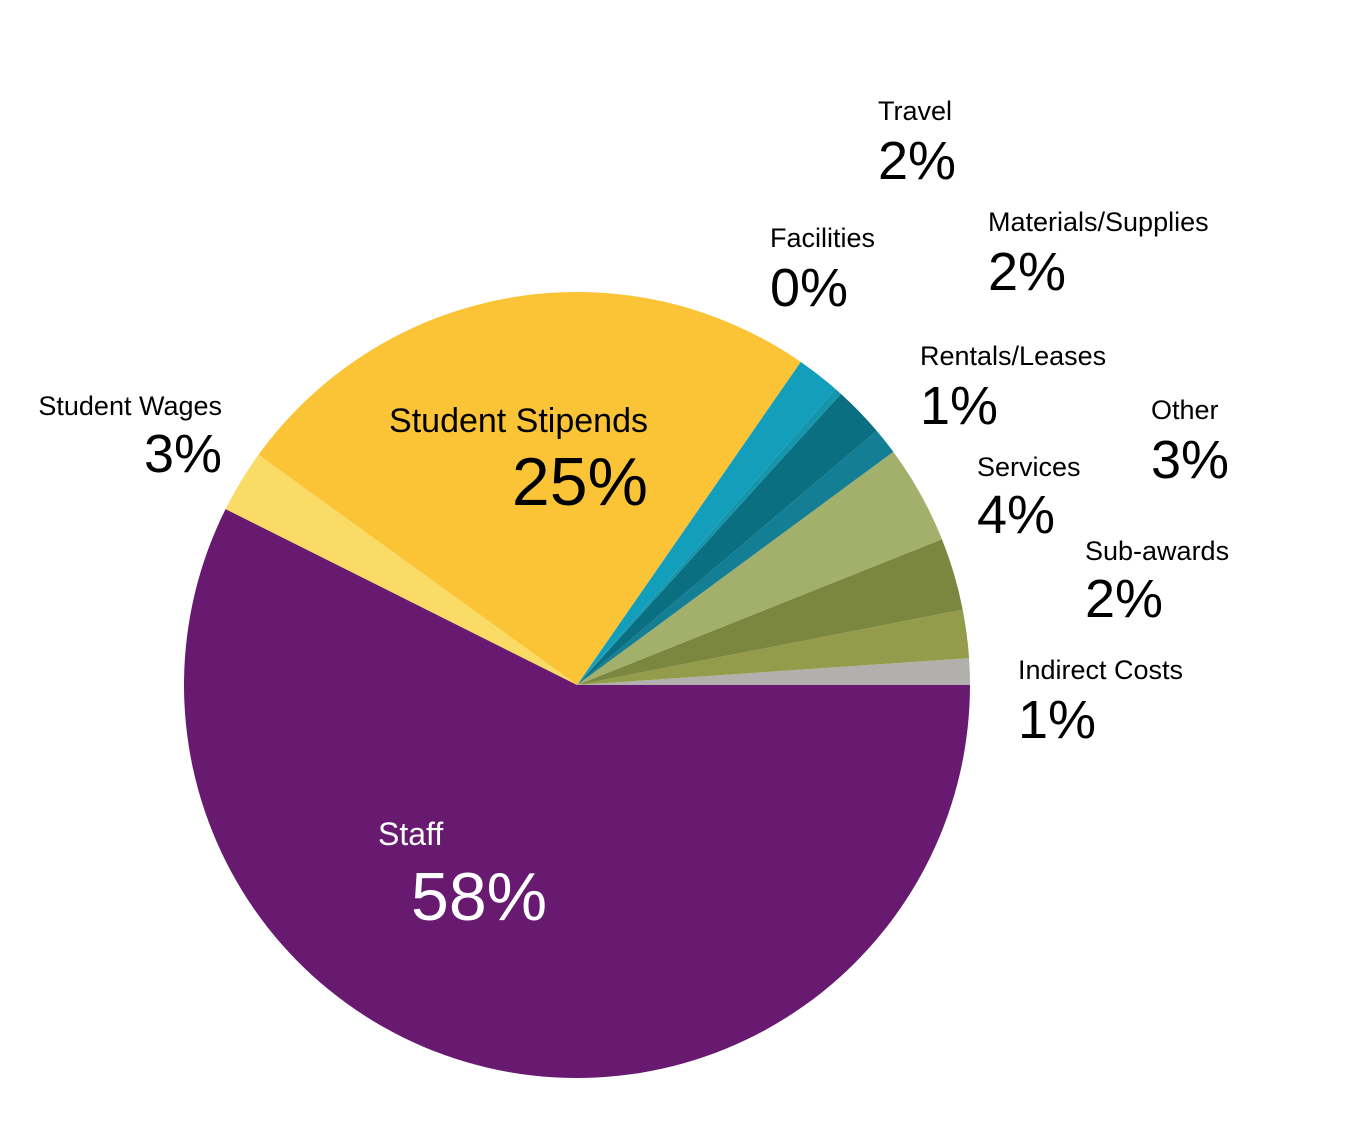 This screenshot has width=1351, height=1126. I want to click on slice-value-facilities: 0%, so click(809, 288).